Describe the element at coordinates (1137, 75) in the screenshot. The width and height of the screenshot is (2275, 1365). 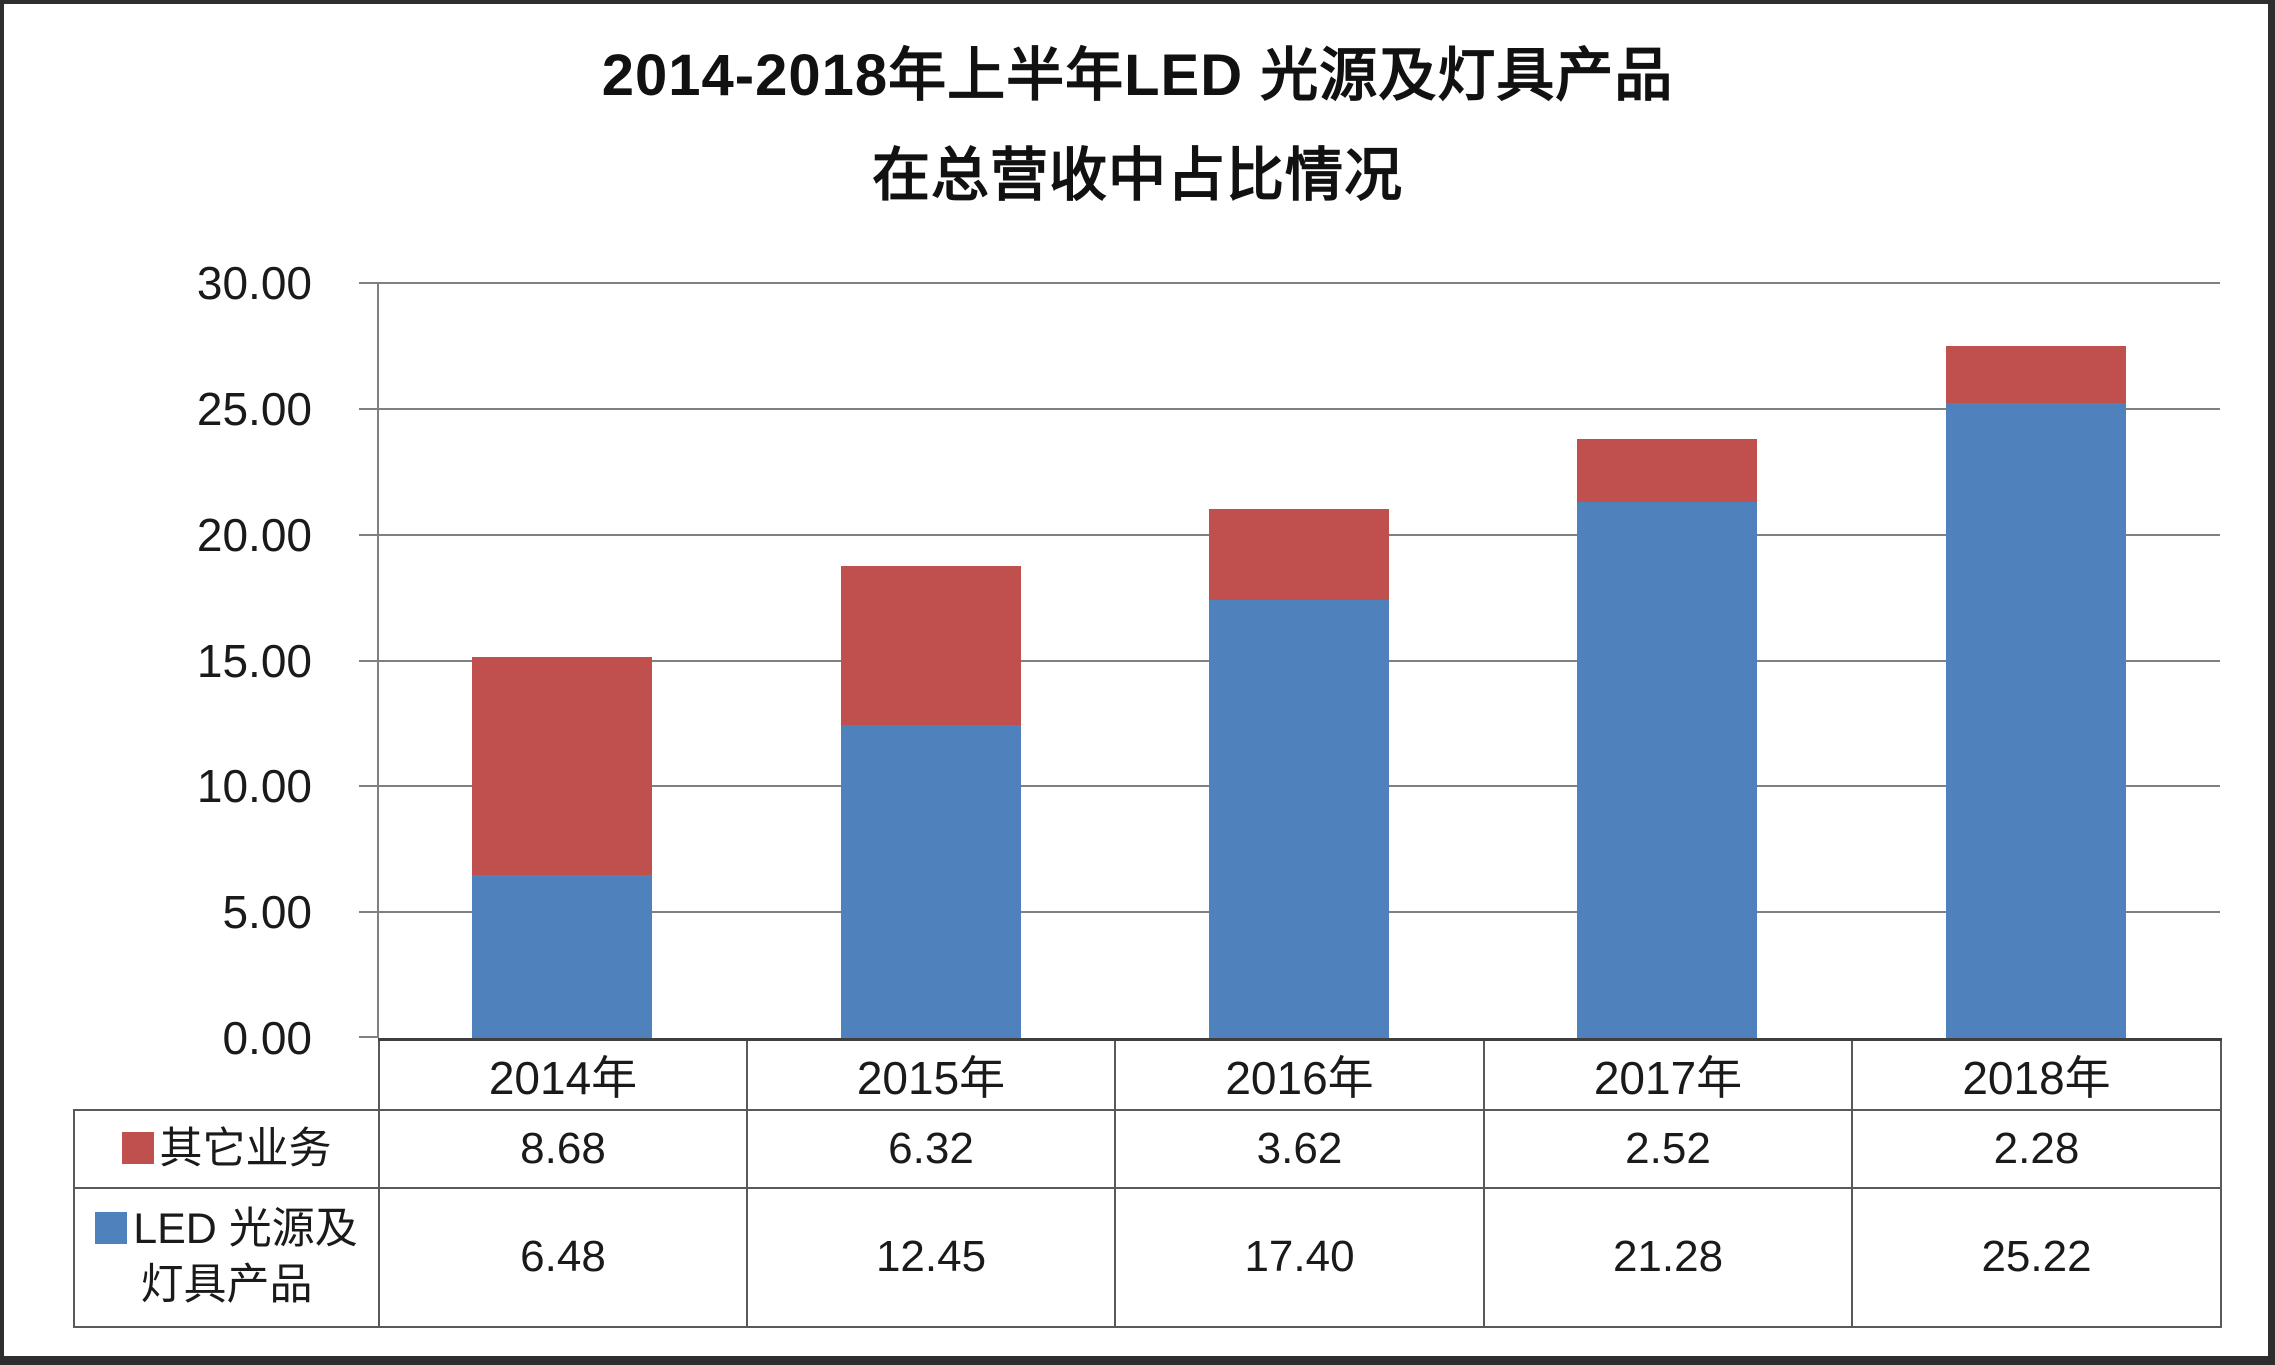
I see `chart-title-line1: 2014-2018年上半年LED 光源及灯具产品` at that location.